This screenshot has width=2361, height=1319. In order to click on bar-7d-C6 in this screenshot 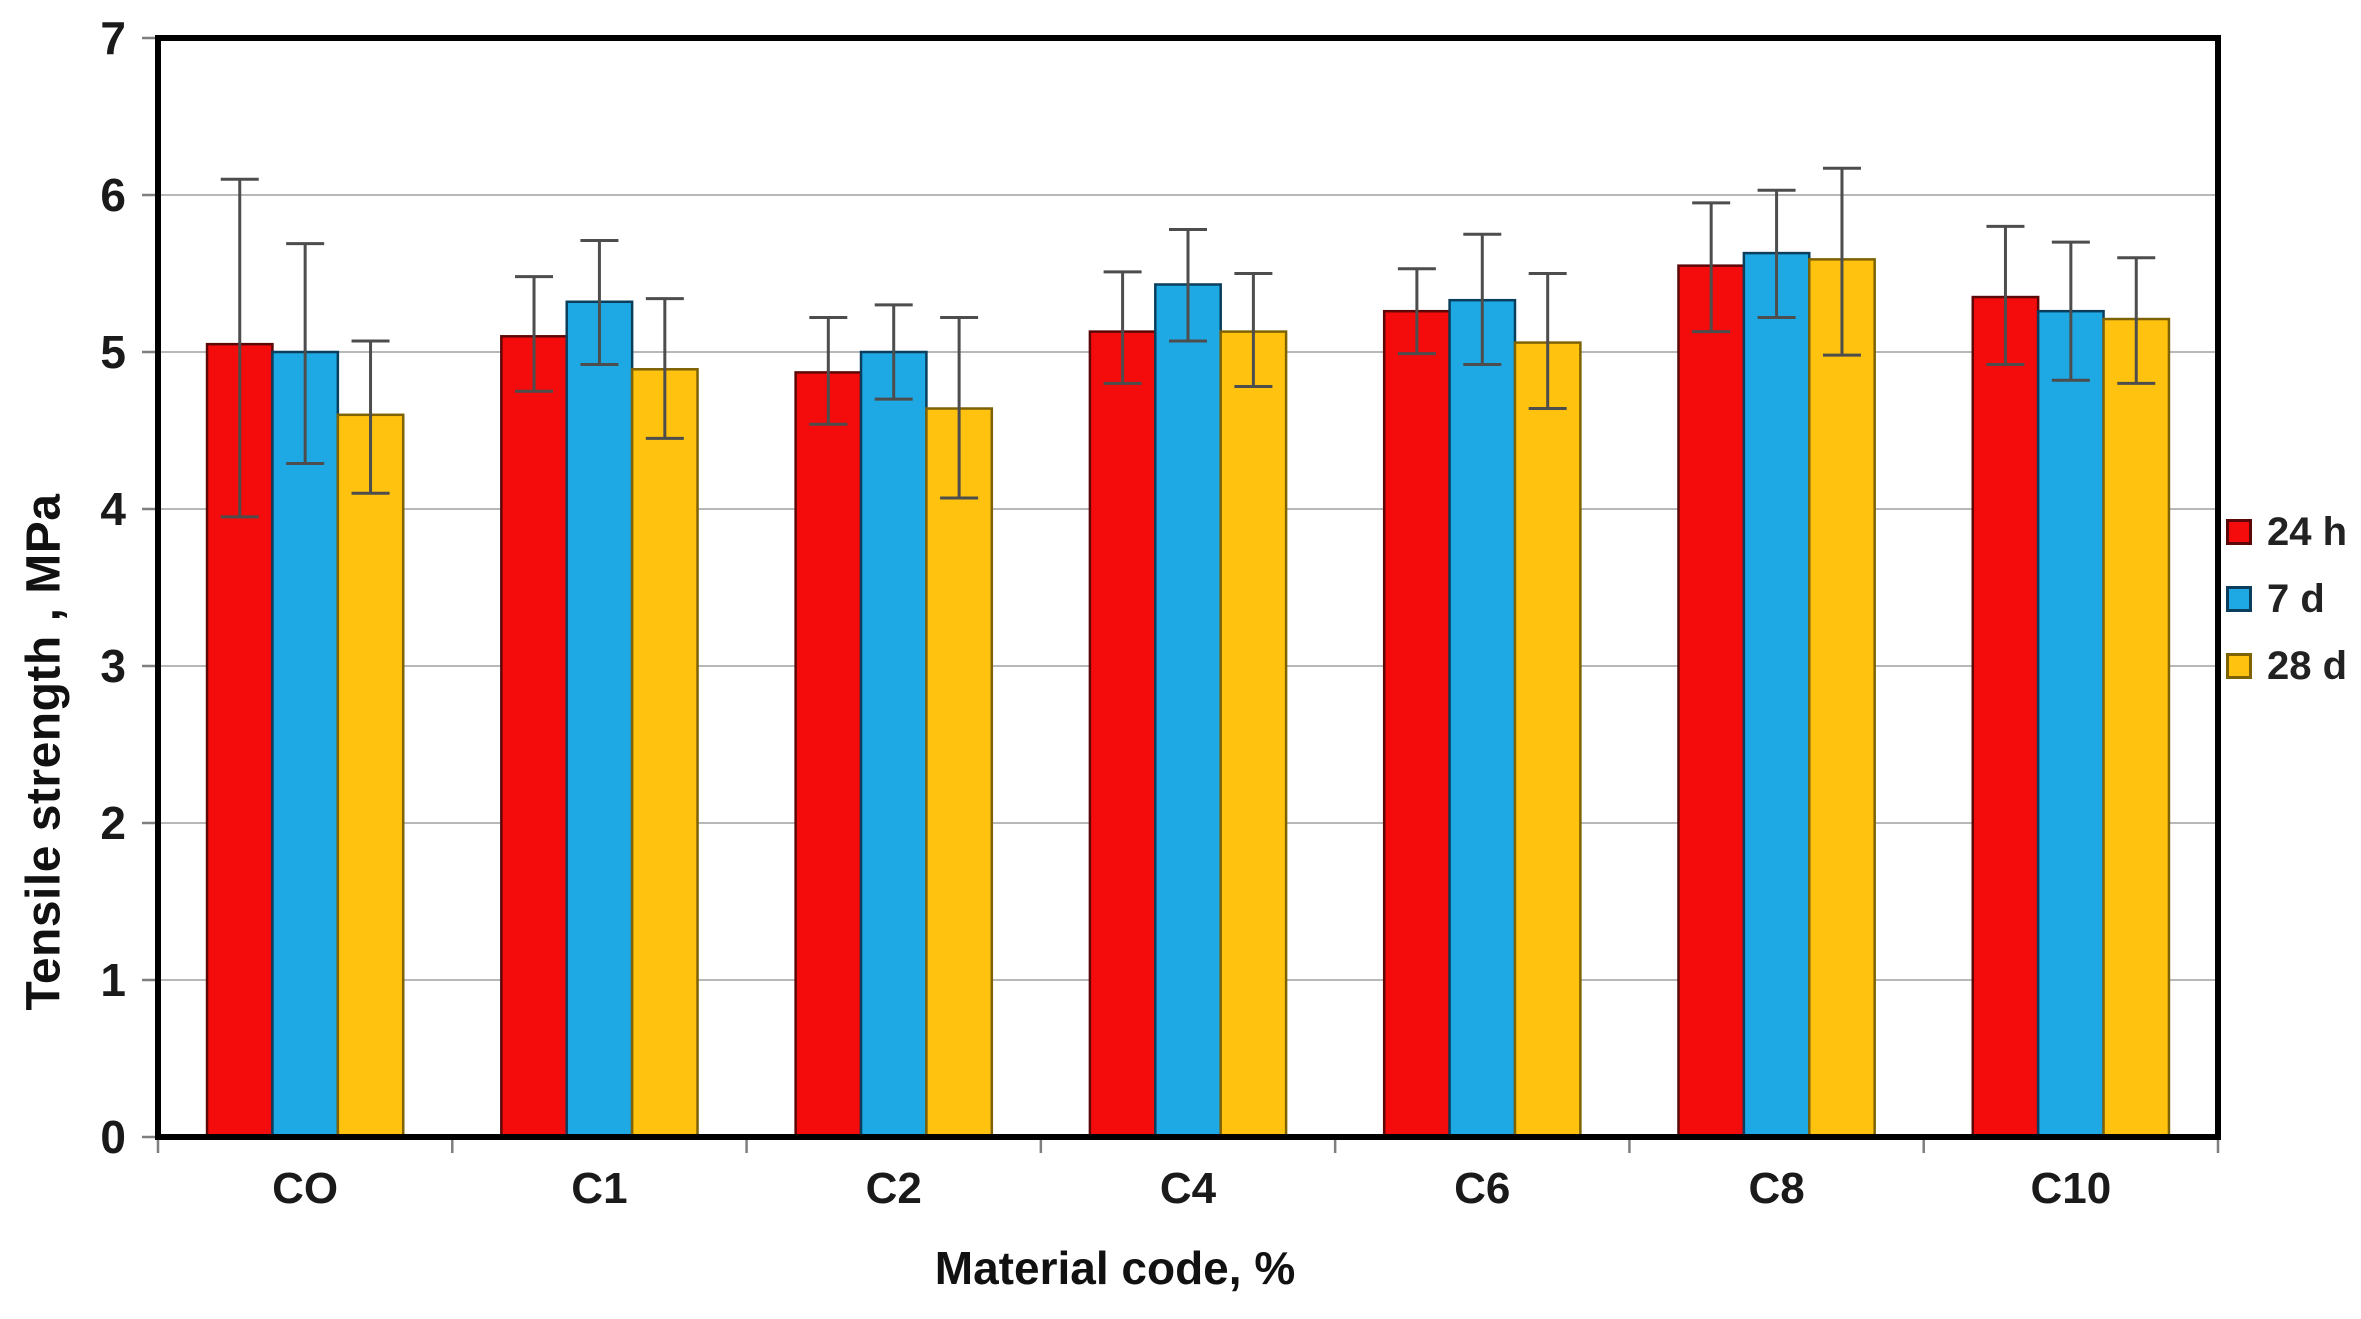, I will do `click(1482, 718)`.